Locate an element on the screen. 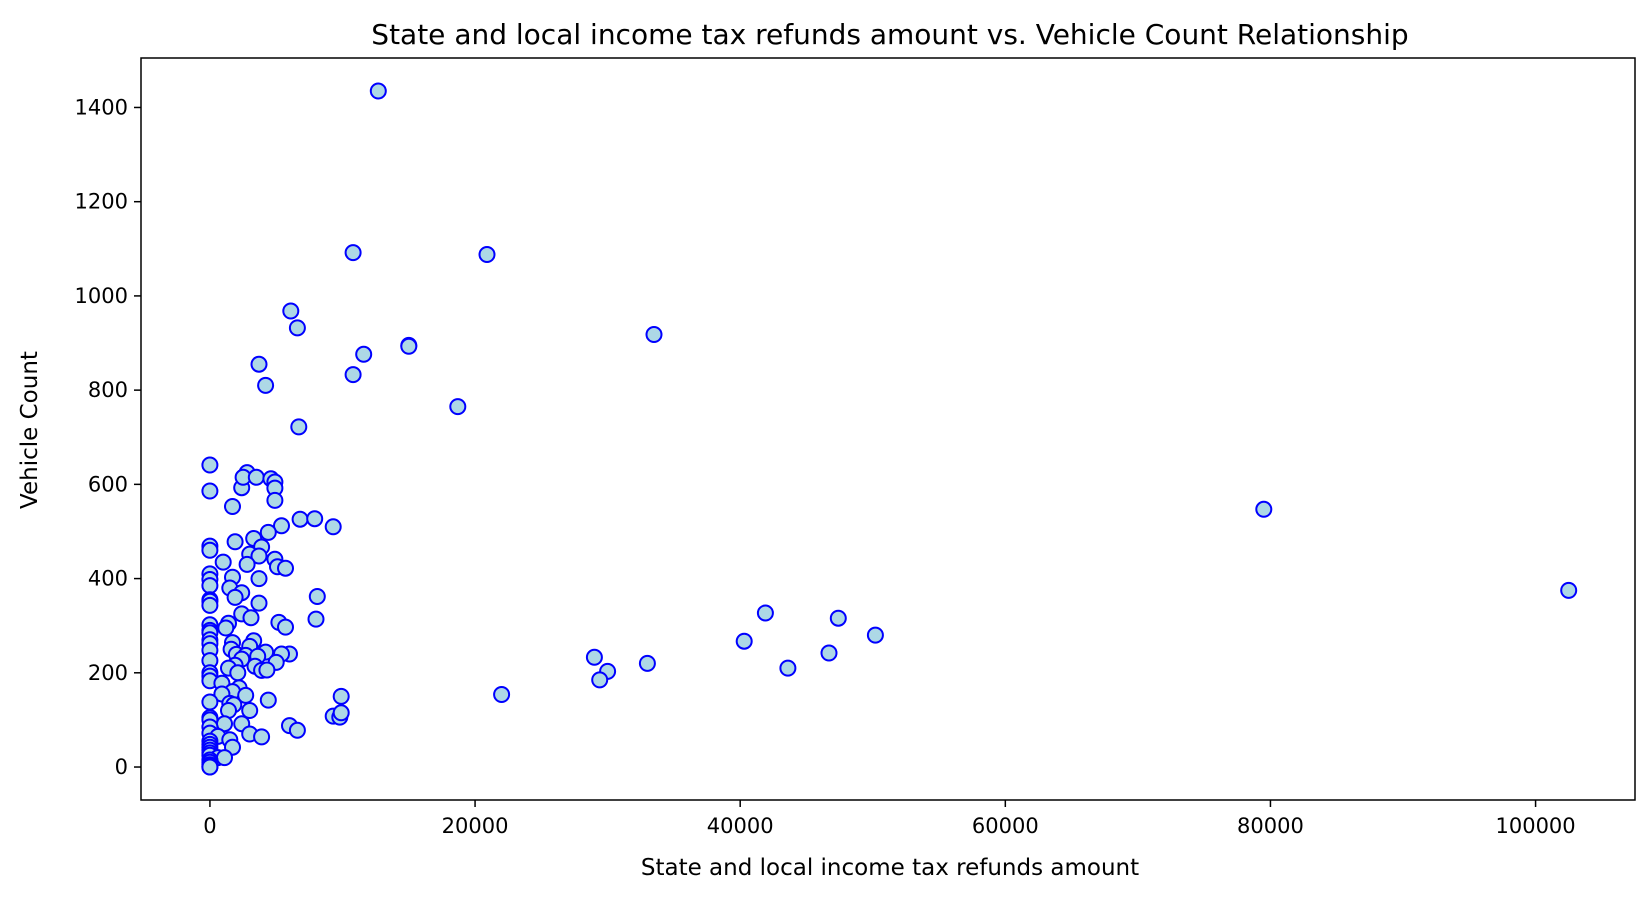  x-tick-label: 0 is located at coordinates (209, 826).